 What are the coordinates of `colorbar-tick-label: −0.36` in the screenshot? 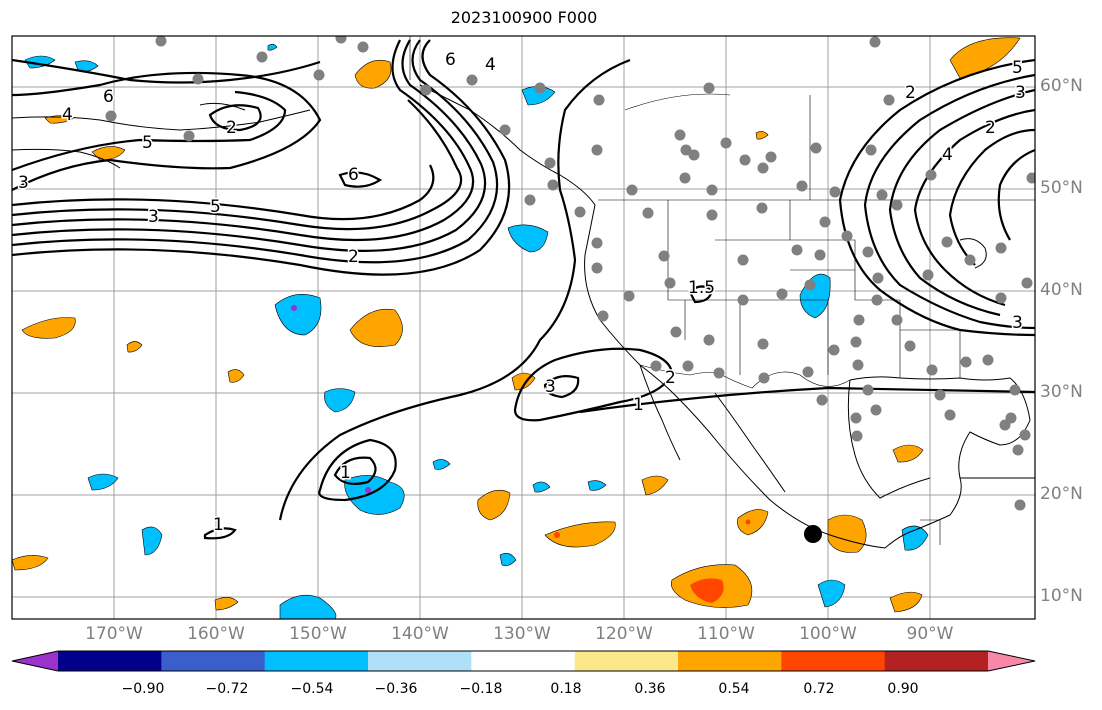 It's located at (396, 689).